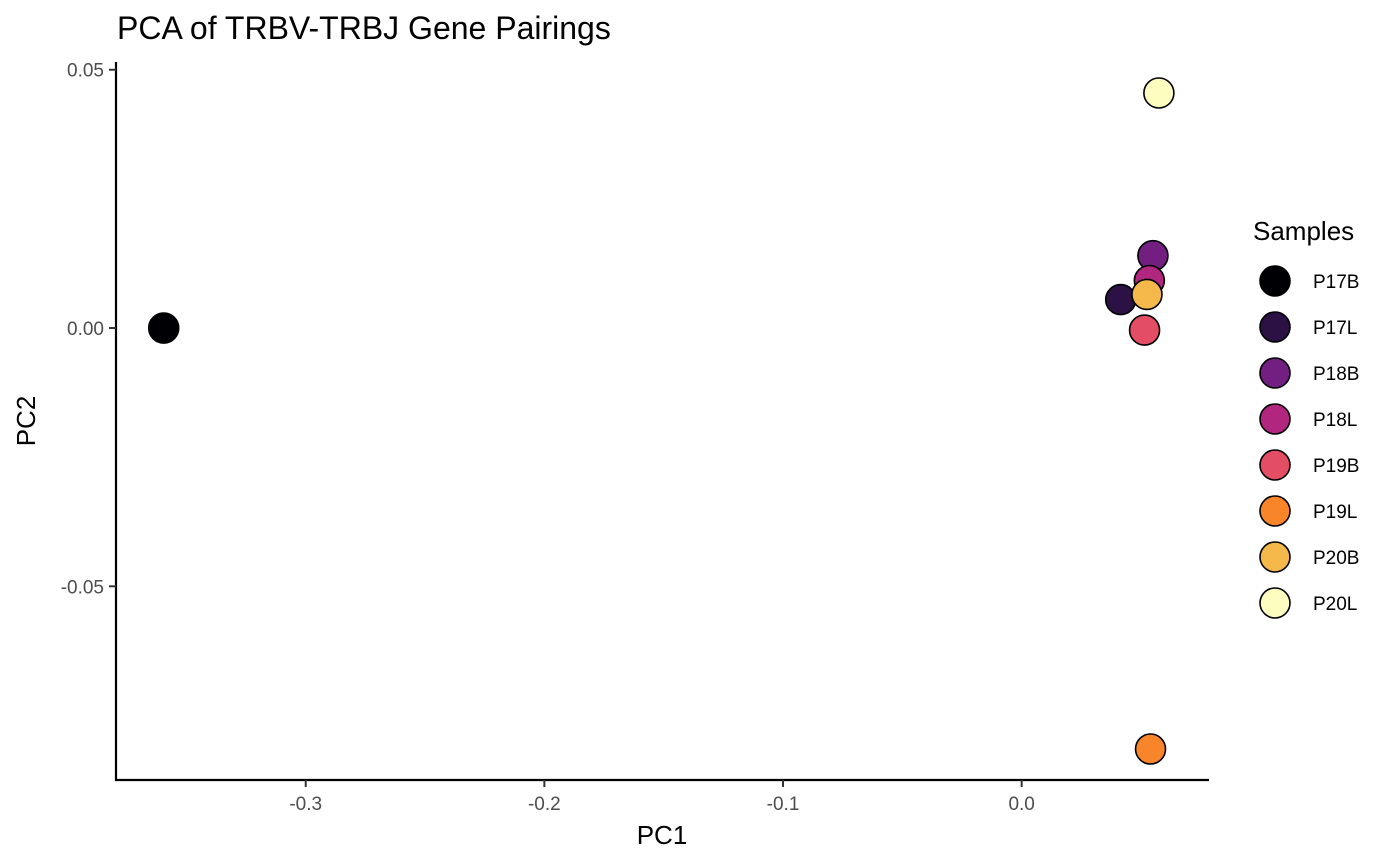 This screenshot has width=1400, height=865. Describe the element at coordinates (1275, 603) in the screenshot. I see `legend-key-p20l` at that location.